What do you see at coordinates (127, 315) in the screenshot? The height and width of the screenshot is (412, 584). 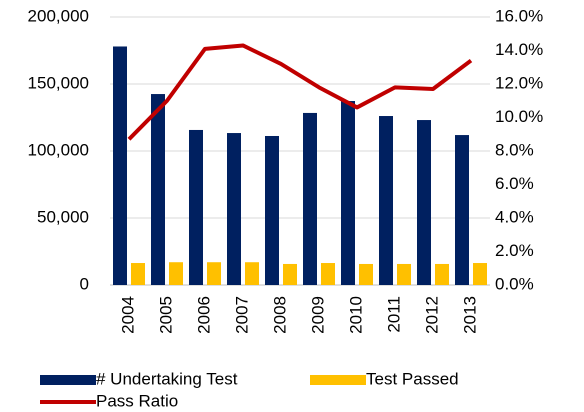 I see `x-tick-label: 2004` at bounding box center [127, 315].